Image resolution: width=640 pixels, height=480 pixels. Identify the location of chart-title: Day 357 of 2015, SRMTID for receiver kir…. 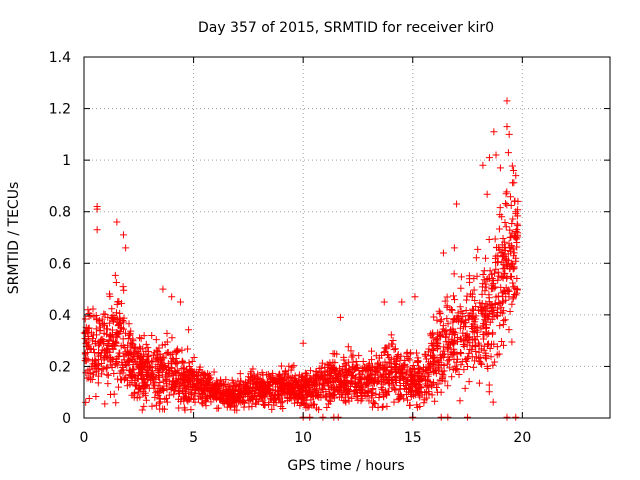
(346, 28).